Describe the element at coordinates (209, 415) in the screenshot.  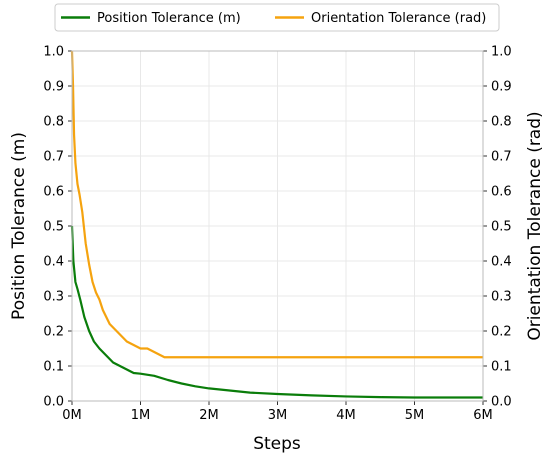
I see `x-tick-label: 2M` at that location.